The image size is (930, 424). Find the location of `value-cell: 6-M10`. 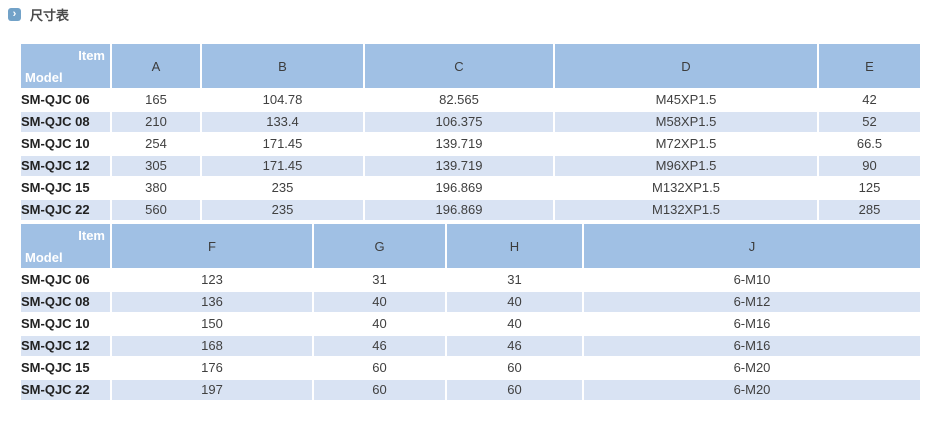

value-cell: 6-M10 is located at coordinates (752, 279).